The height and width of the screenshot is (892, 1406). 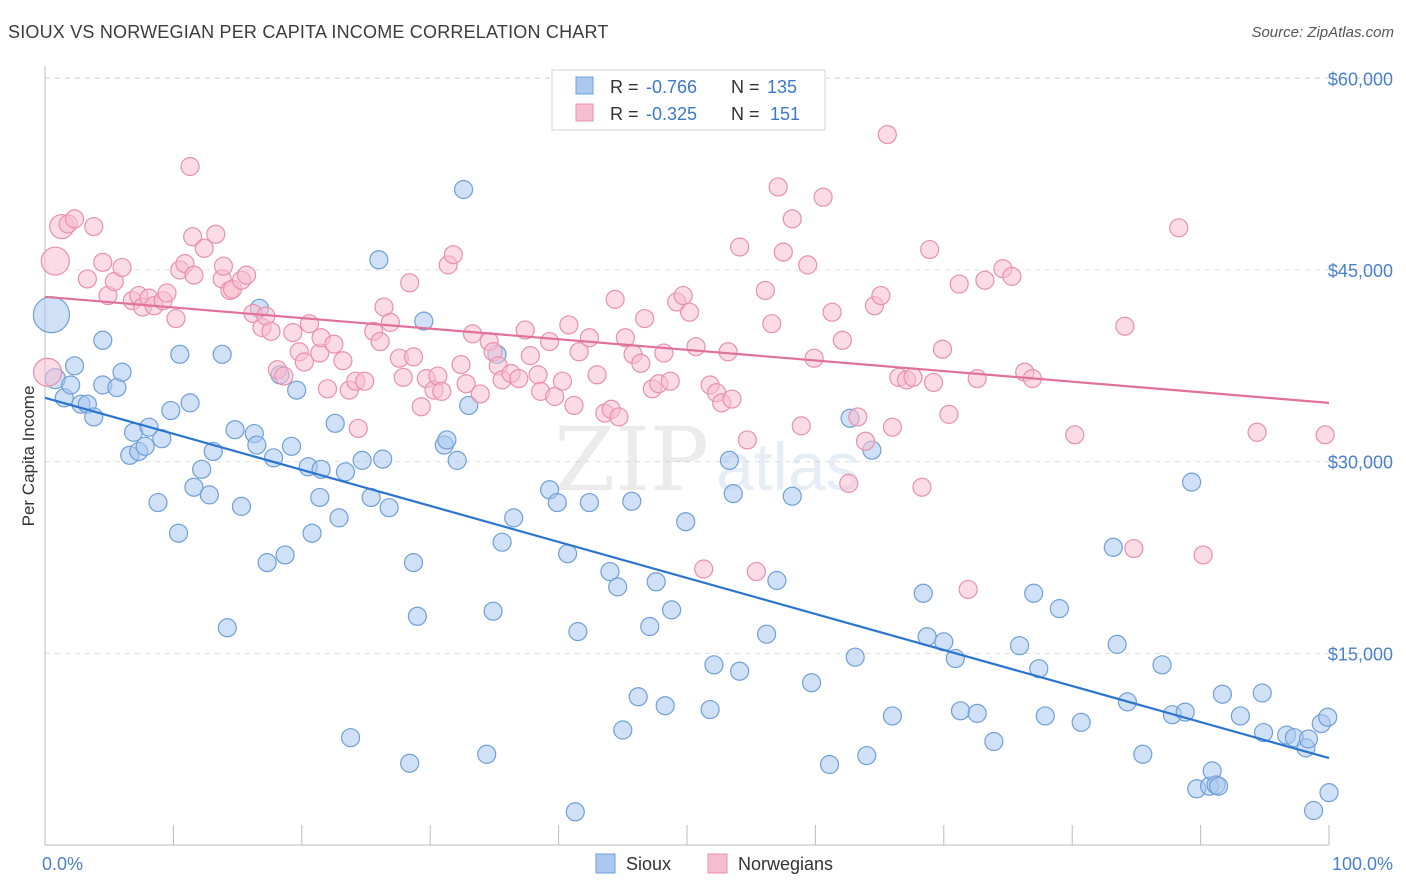 I want to click on y-tick-label: $15,000, so click(x=1360, y=654).